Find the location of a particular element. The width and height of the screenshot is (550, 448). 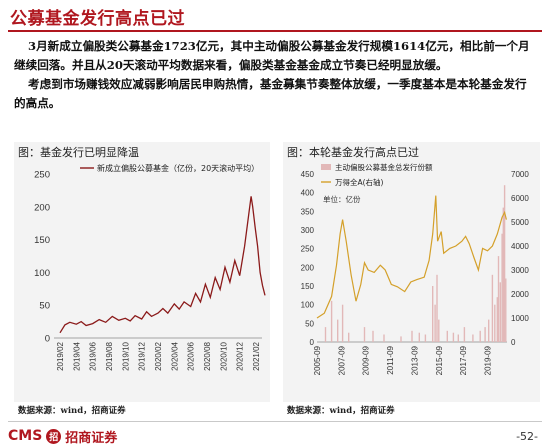

source-note-left: 数据来源：wind，招商证券 is located at coordinates (72, 411).